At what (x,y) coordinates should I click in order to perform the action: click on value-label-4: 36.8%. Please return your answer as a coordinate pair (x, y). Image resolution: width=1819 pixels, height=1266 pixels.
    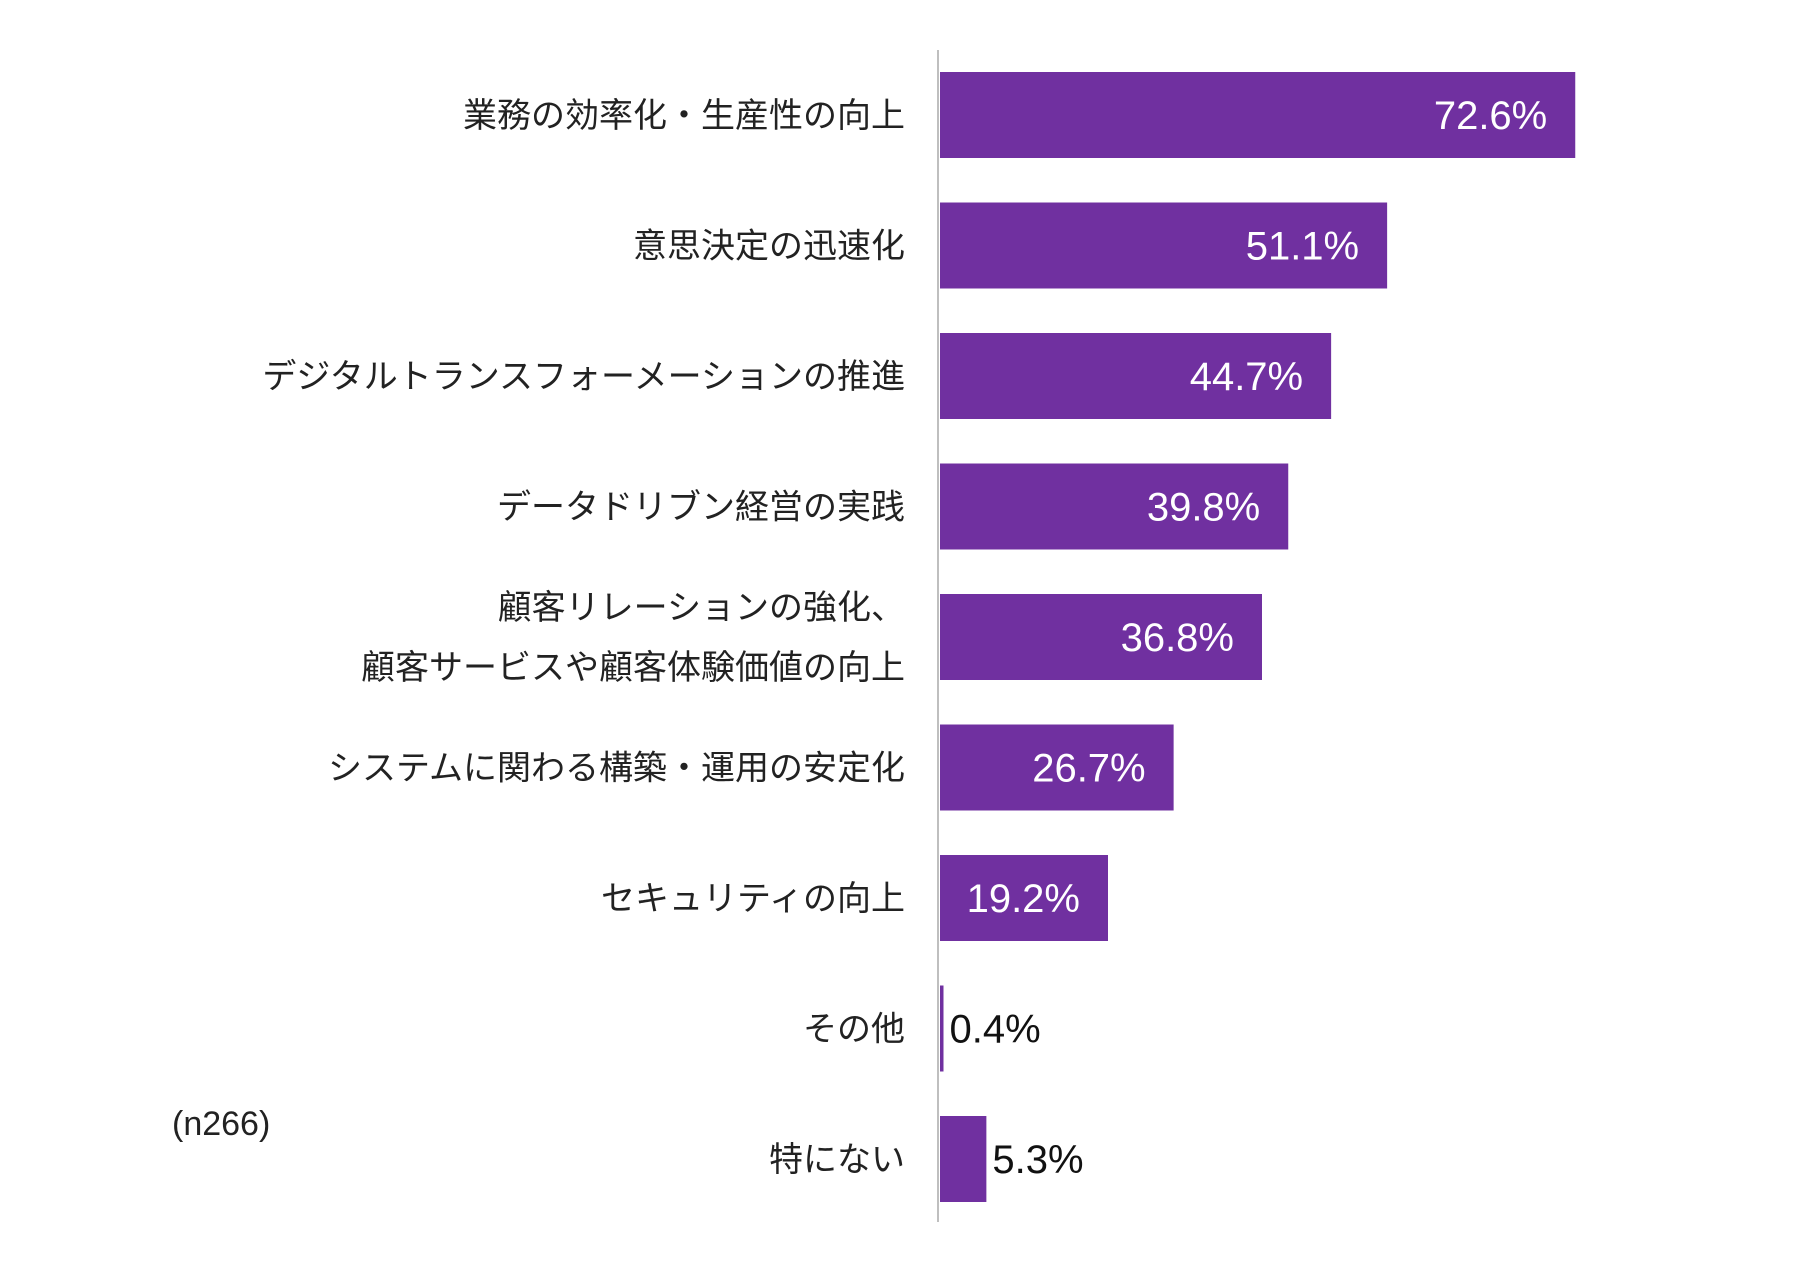
    Looking at the image, I should click on (1177, 638).